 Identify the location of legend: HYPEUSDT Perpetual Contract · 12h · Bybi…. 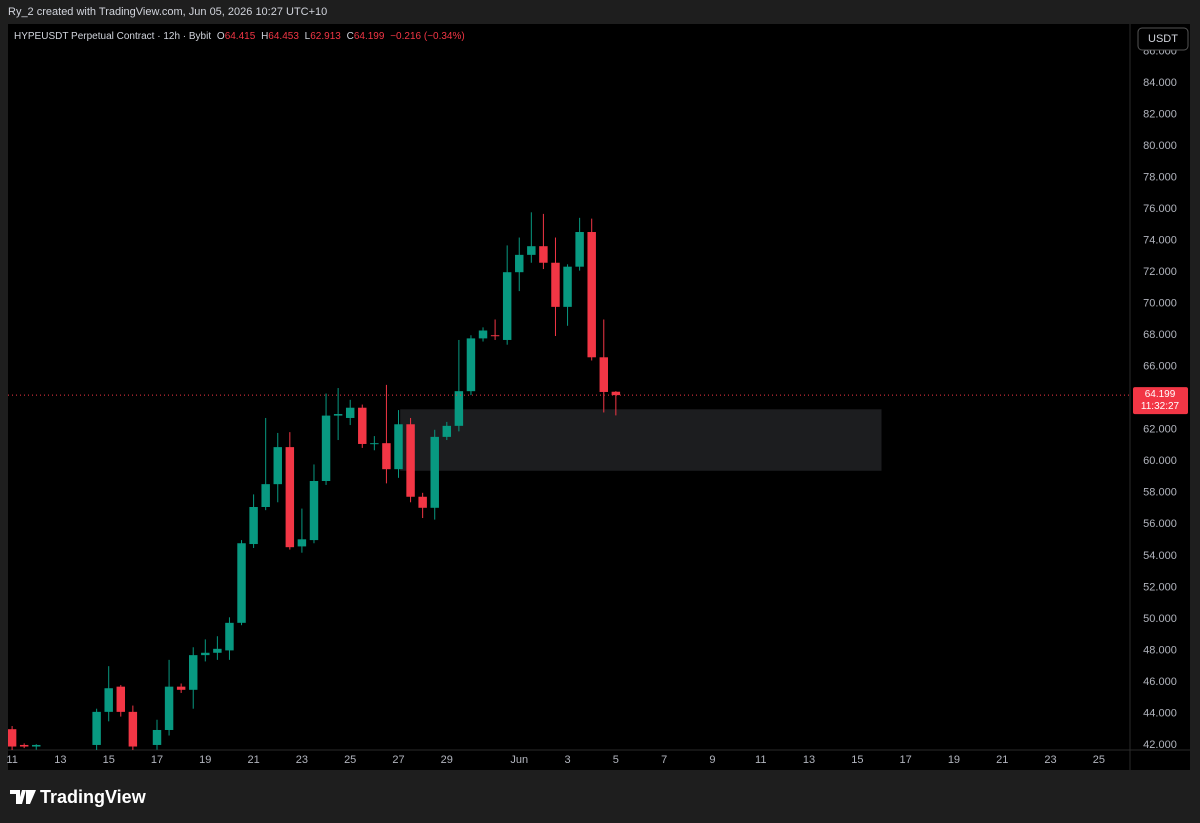
(239, 36).